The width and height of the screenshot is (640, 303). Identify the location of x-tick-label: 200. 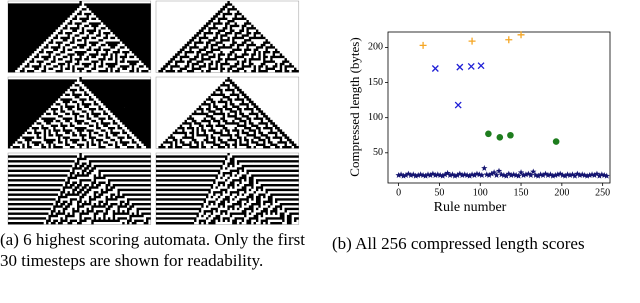
(561, 192).